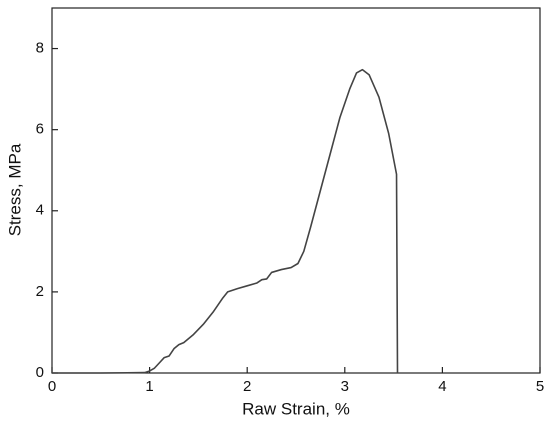 This screenshot has height=426, width=550. What do you see at coordinates (296, 408) in the screenshot?
I see `x-axis-label: Raw Strain, %` at bounding box center [296, 408].